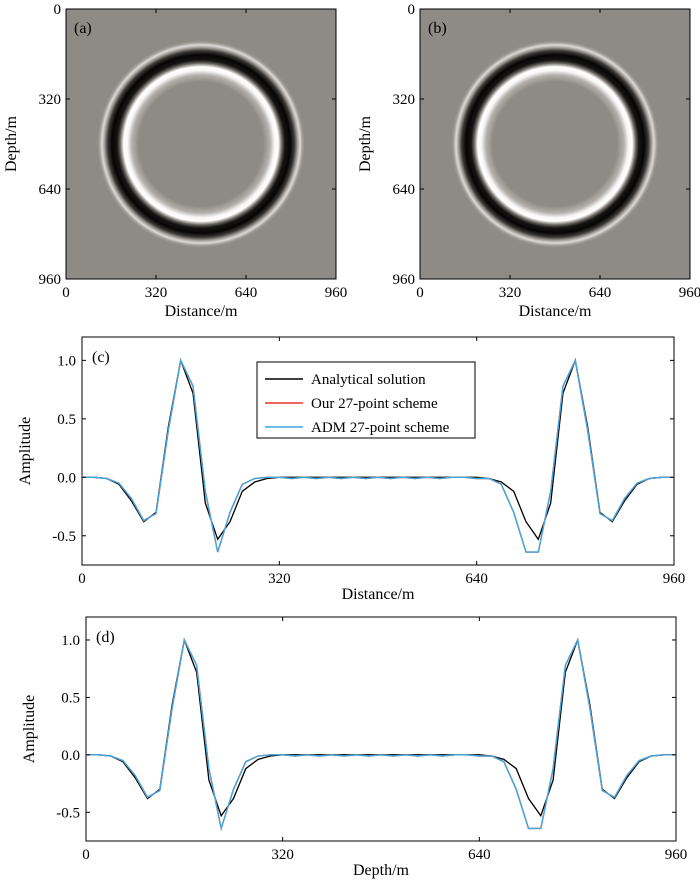  Describe the element at coordinates (83, 28) in the screenshot. I see `panel-label: (a)` at that location.